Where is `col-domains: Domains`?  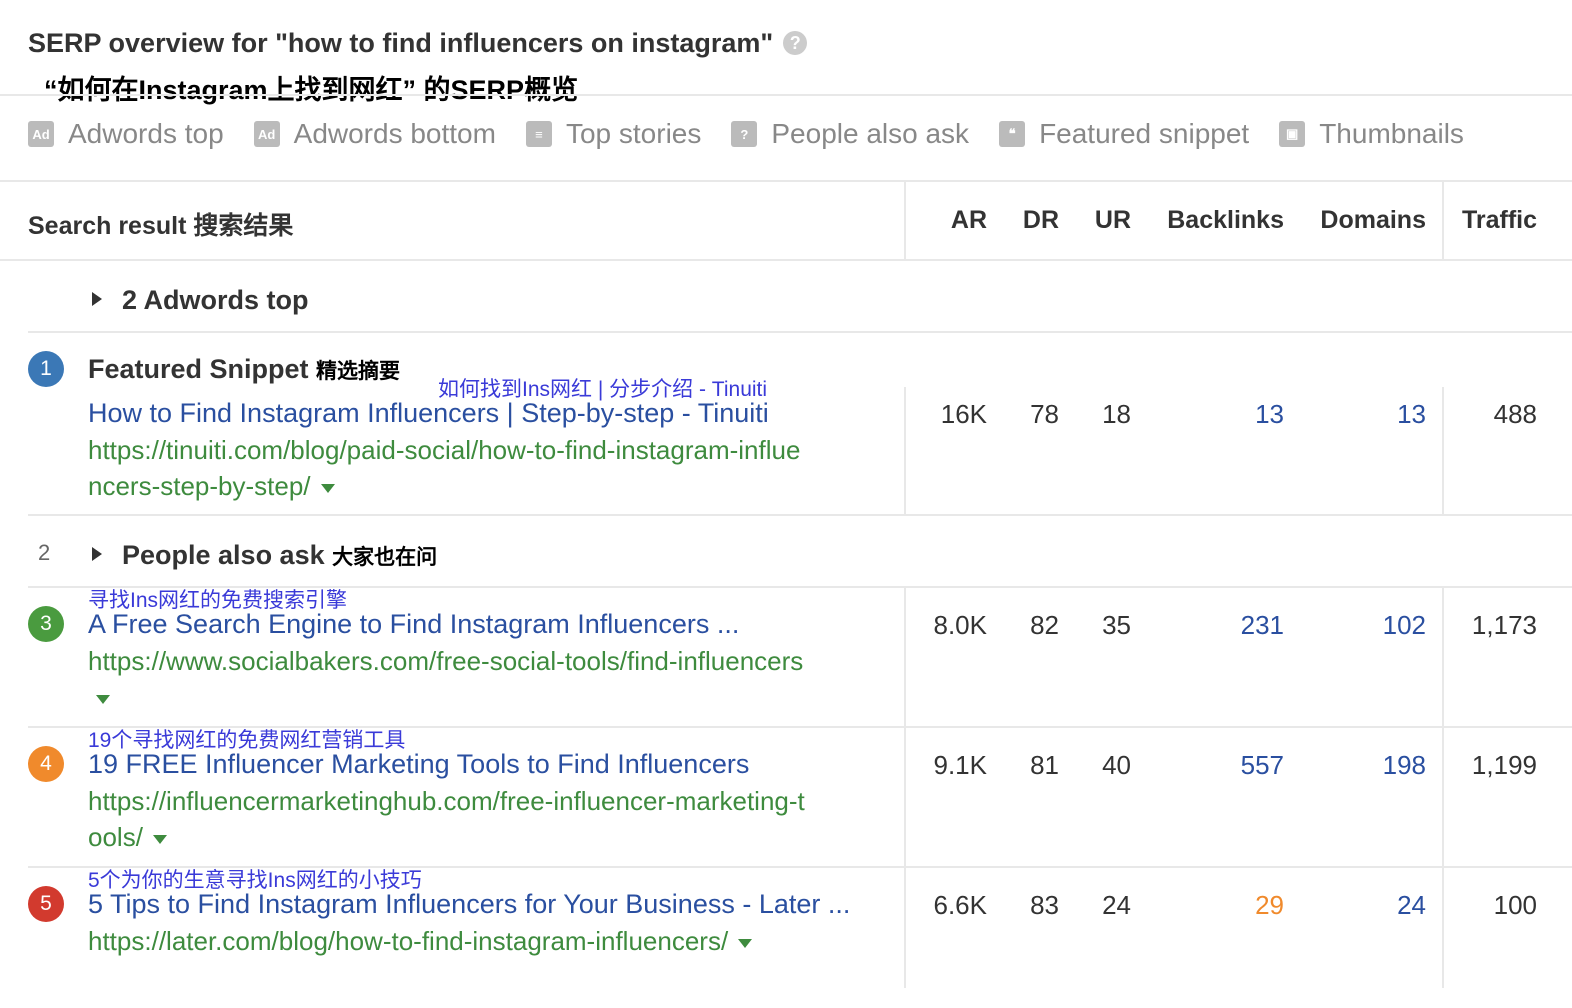 col-domains: Domains is located at coordinates (1373, 220).